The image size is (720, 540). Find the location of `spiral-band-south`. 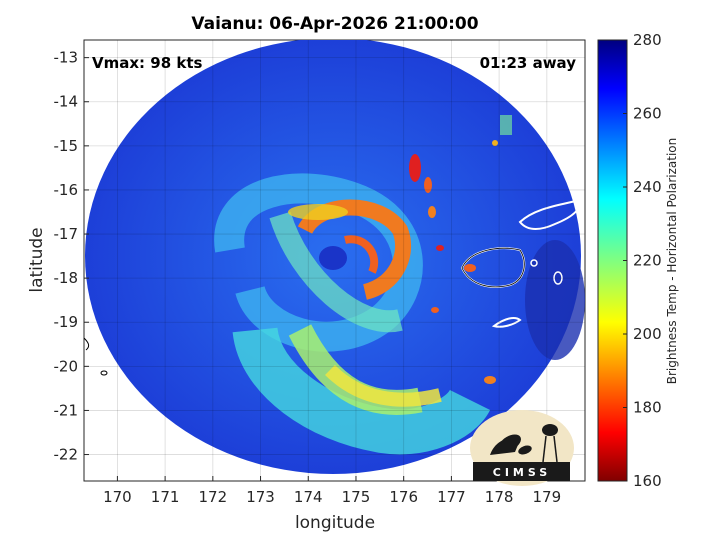

spiral-band-south is located at coordinates (361, 390).